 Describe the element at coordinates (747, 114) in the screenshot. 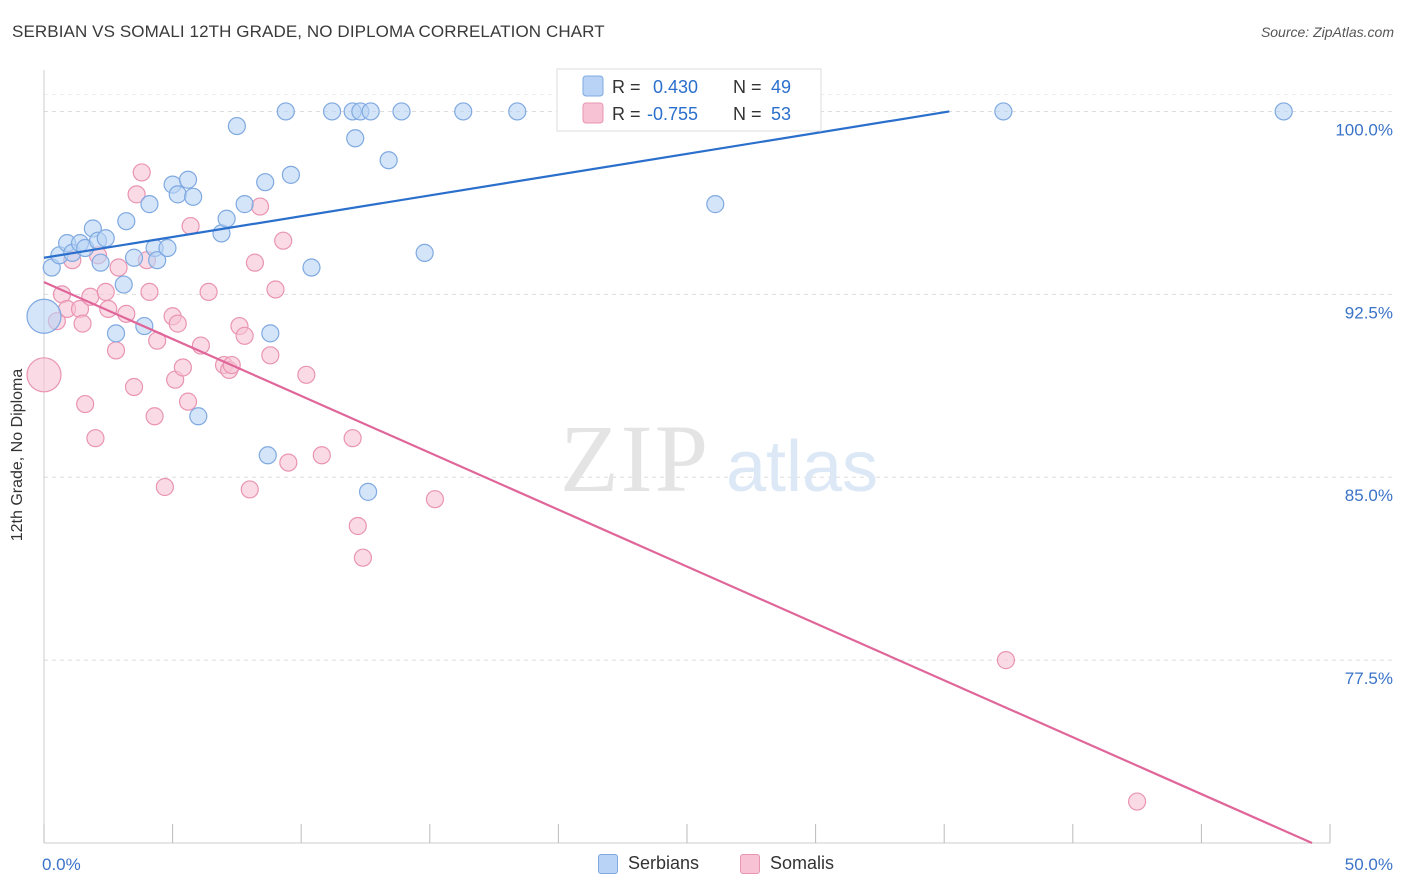

I see `legend-n-label-somalis: N =` at that location.